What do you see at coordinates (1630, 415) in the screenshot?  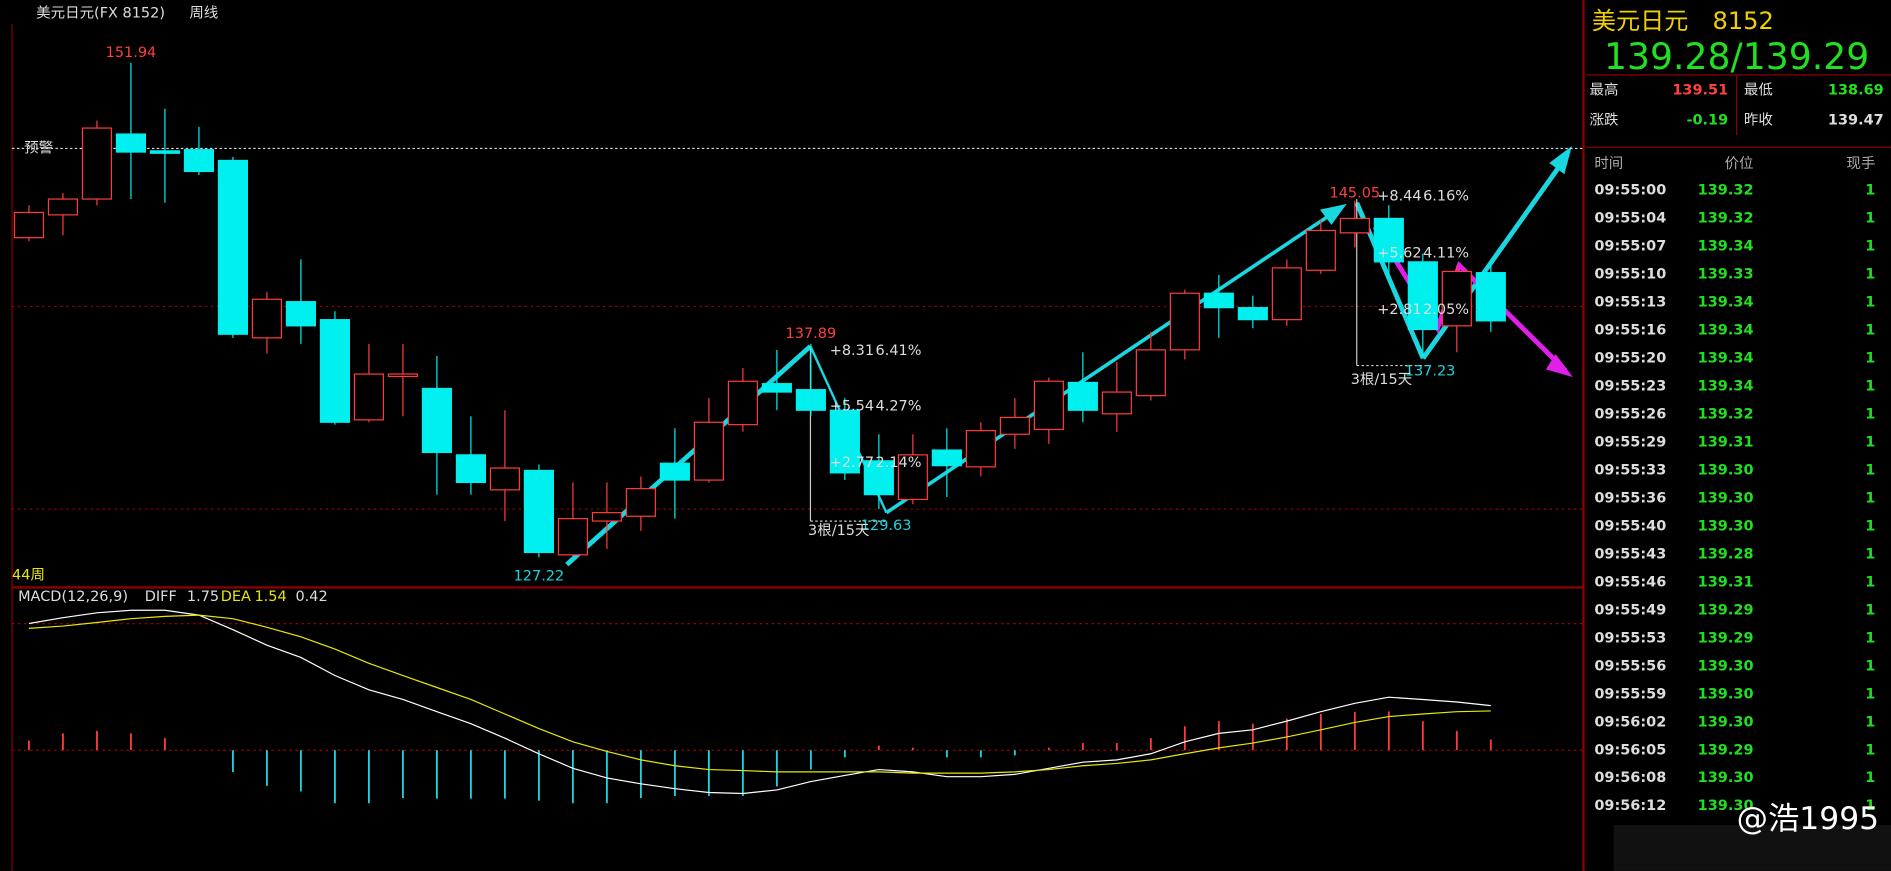 I see `trade-time: 09:55:26` at bounding box center [1630, 415].